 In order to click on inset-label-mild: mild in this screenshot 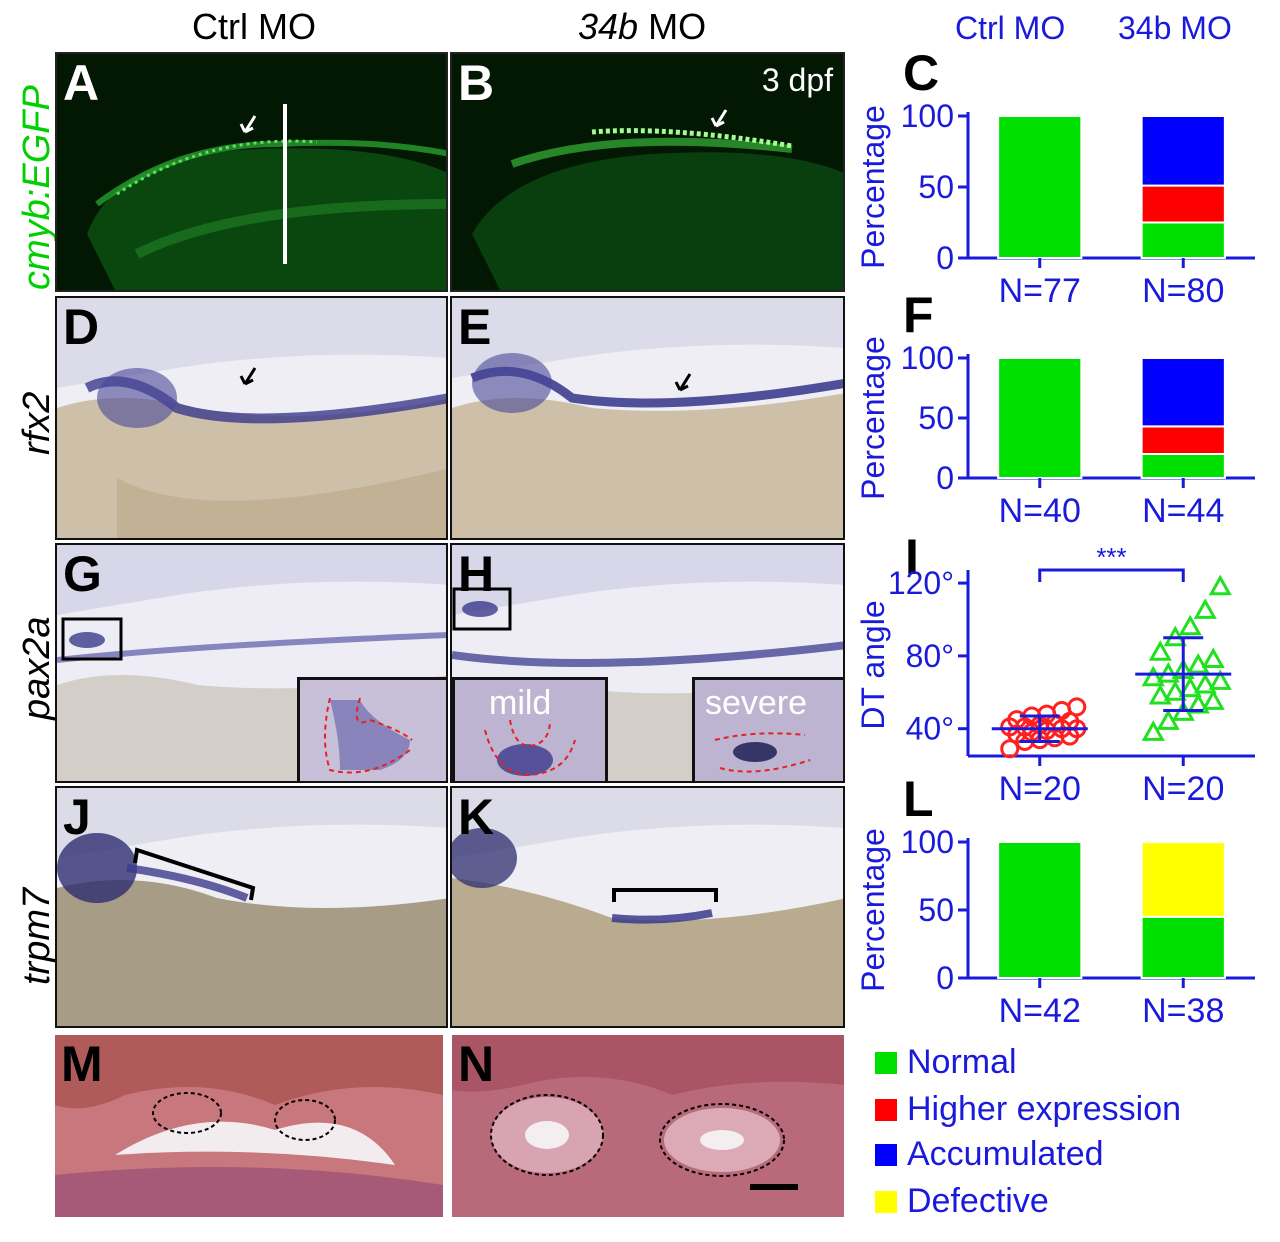, I will do `click(520, 703)`.